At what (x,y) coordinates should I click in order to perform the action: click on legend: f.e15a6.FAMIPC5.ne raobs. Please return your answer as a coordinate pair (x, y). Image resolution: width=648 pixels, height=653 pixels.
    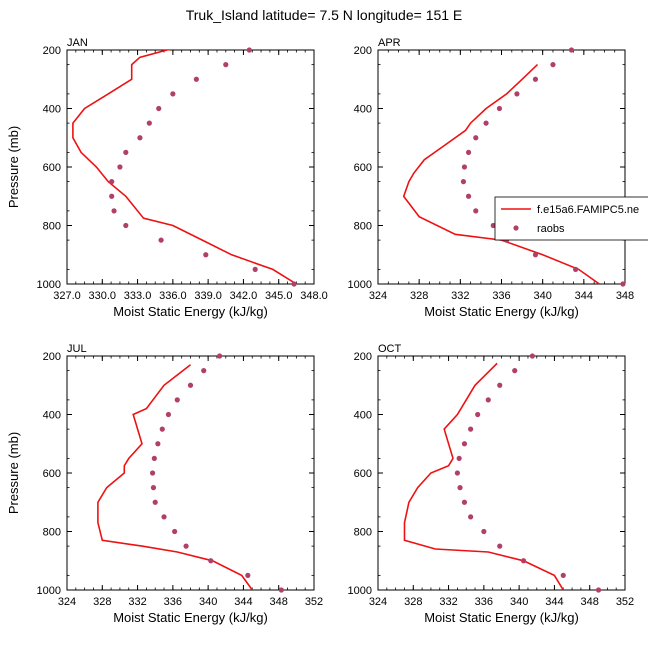
    Looking at the image, I should click on (571, 218).